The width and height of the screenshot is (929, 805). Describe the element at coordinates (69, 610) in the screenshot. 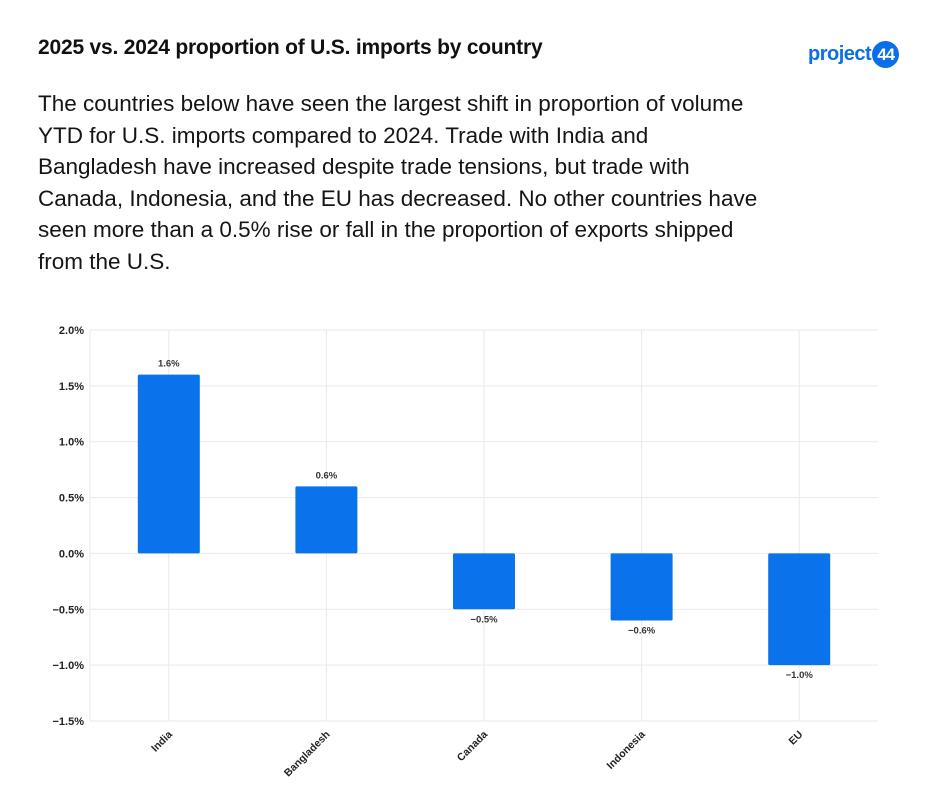

I see `y-tick-label: −0.5%` at that location.